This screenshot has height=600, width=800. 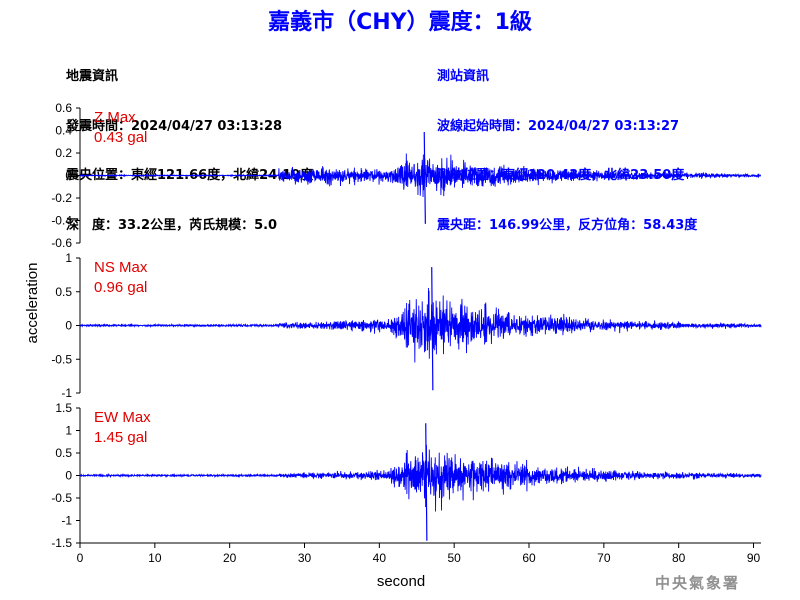 I want to click on wave-start-time: 波線起始時間：2024/04/27 03:13:27, so click(x=558, y=126).